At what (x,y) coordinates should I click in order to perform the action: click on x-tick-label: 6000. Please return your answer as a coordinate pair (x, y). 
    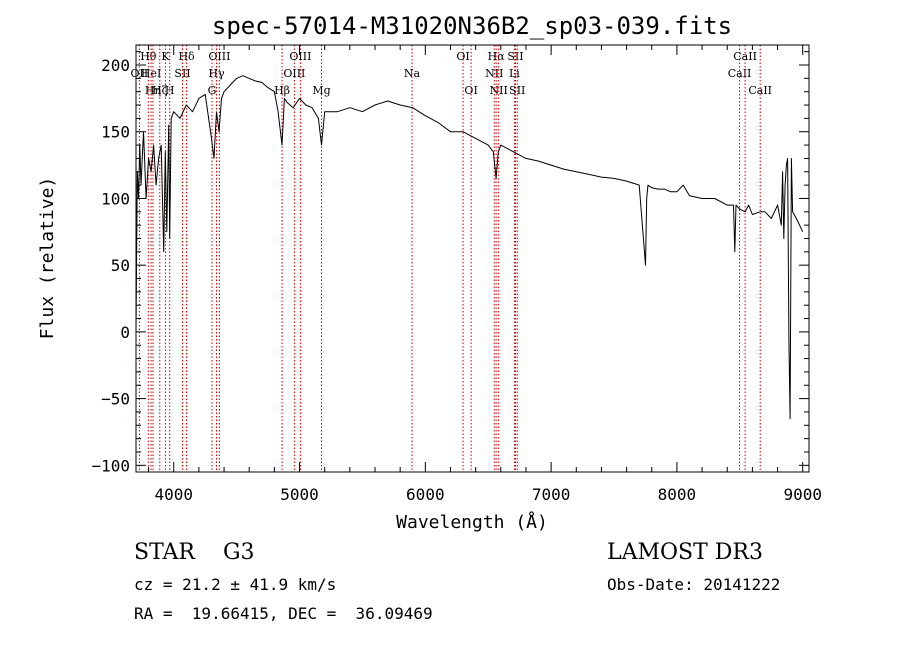
    Looking at the image, I should click on (425, 494).